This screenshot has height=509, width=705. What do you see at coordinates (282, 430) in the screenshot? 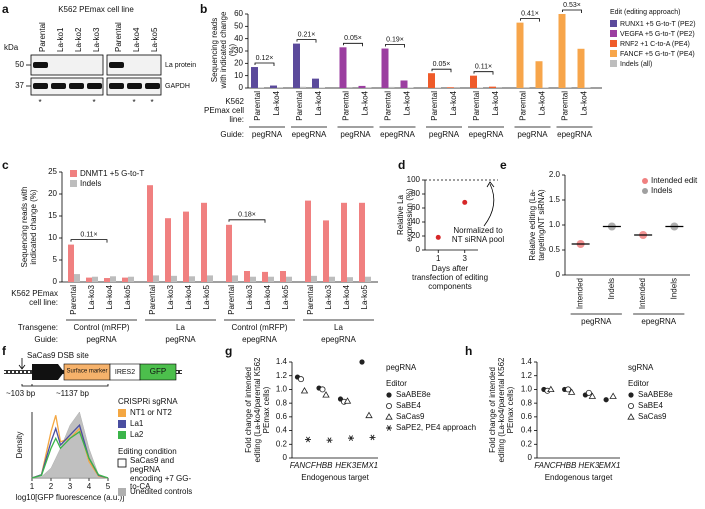
I see `y-tick-label: 0.4` at bounding box center [282, 430].